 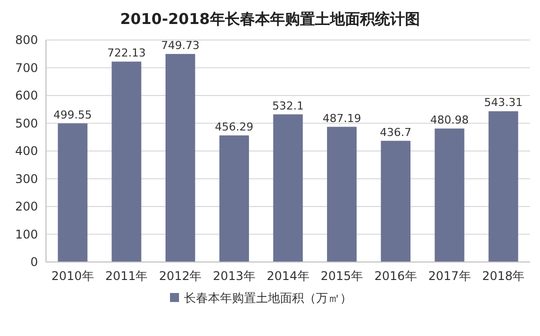 What do you see at coordinates (449, 120) in the screenshot?
I see `data-label: 480.98` at bounding box center [449, 120].